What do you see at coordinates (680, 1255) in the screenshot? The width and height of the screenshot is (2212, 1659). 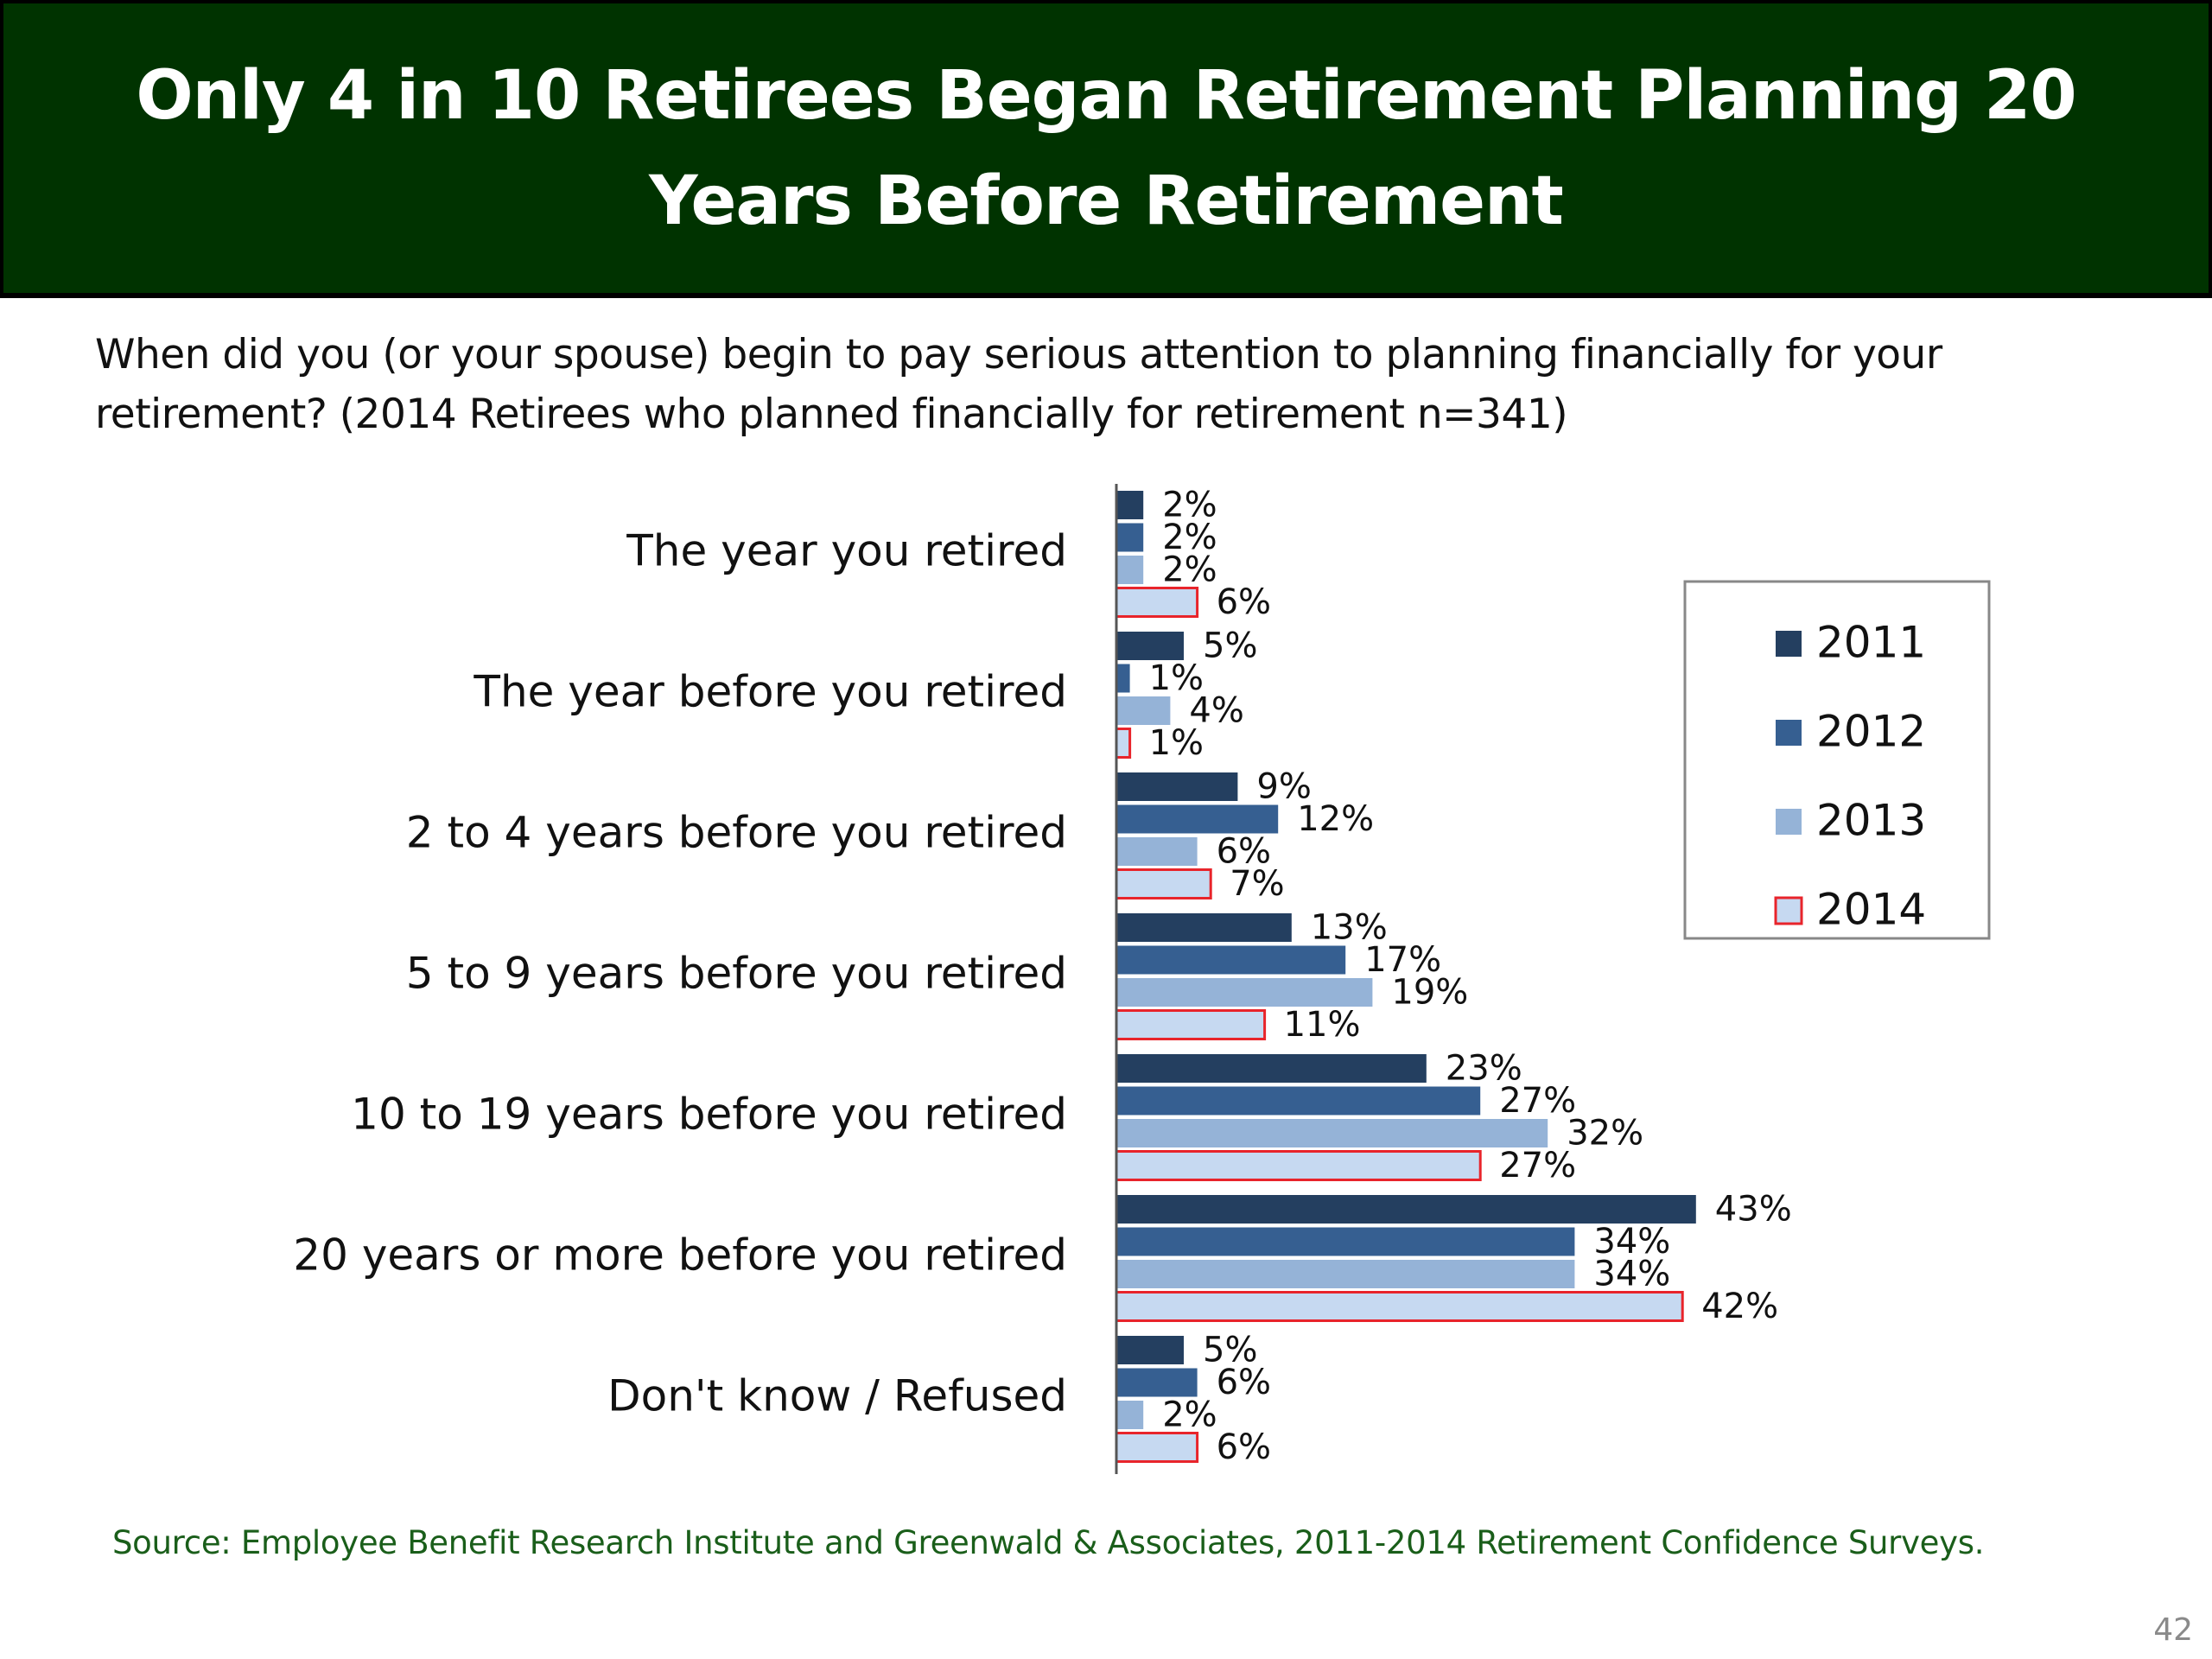 I see `category-label: 20 years or more before you retired` at bounding box center [680, 1255].